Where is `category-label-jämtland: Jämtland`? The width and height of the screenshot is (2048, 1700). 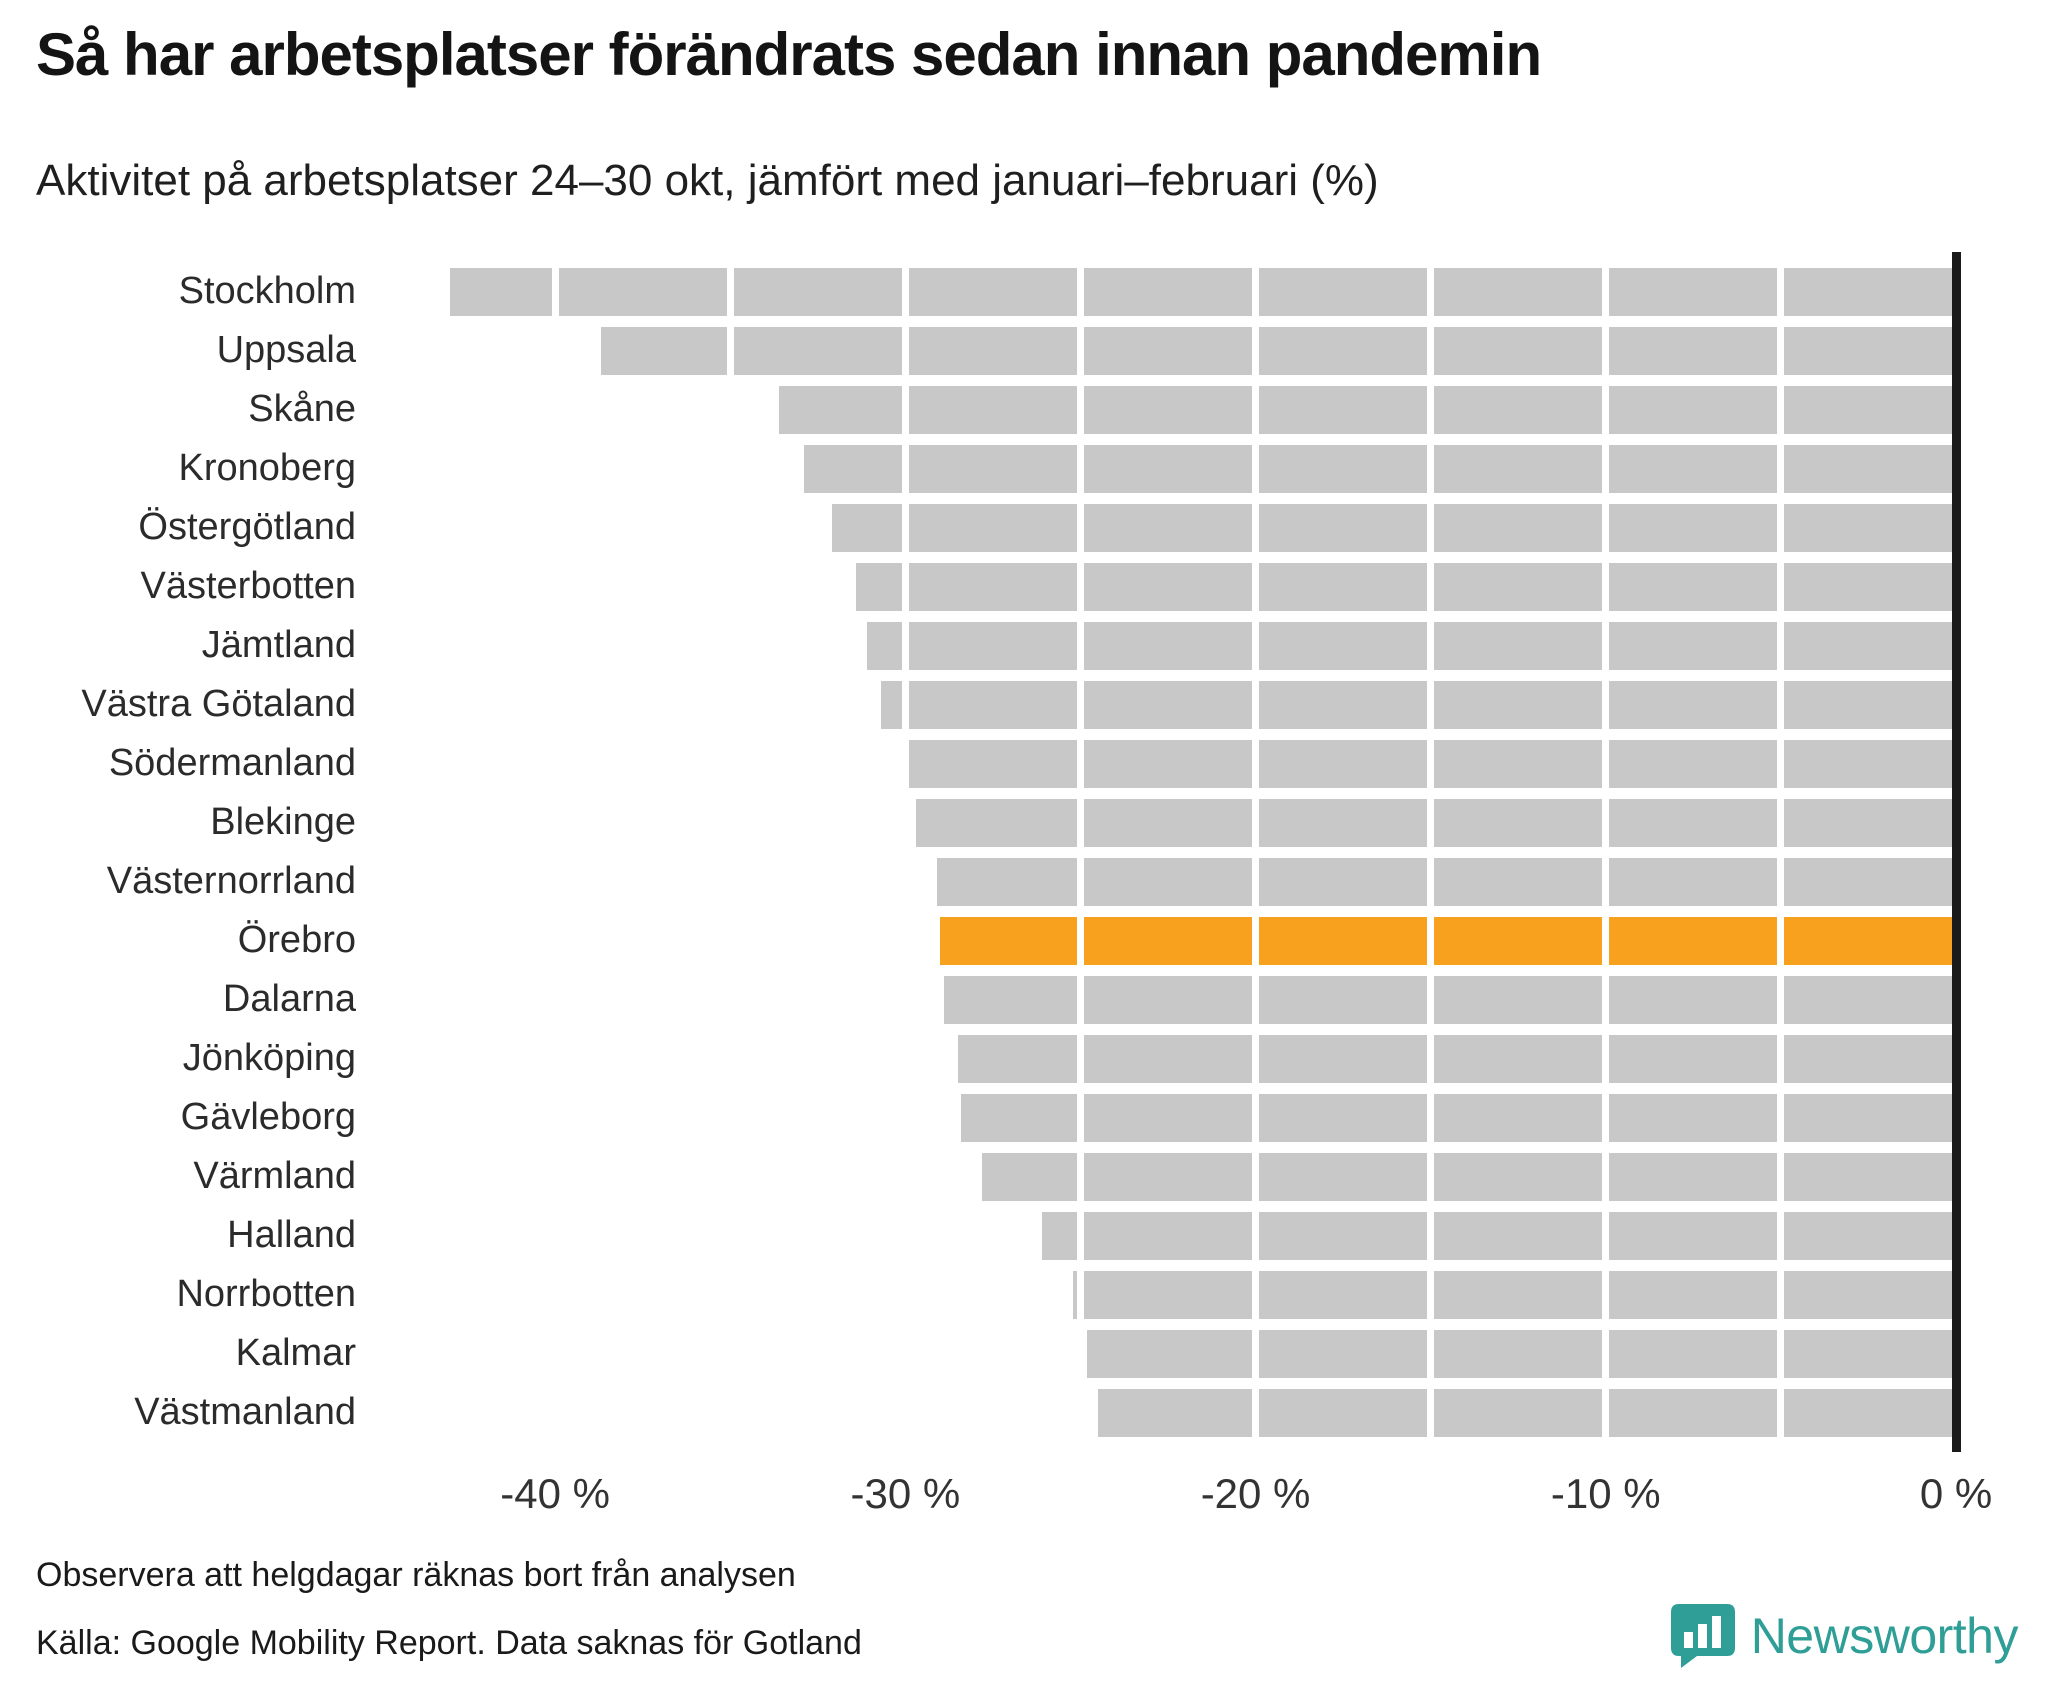
category-label-jämtland: Jämtland is located at coordinates (278, 645).